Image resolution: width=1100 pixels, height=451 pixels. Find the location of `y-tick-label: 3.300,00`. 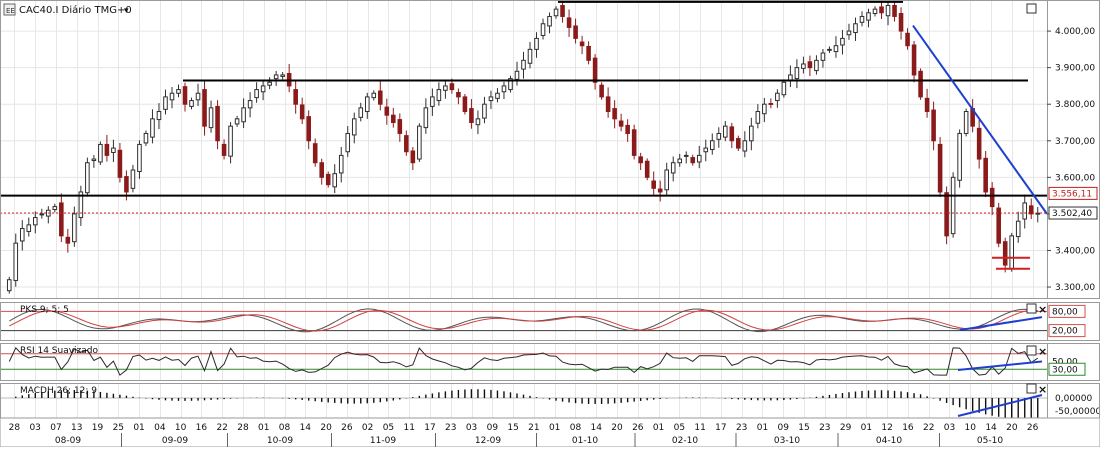

y-tick-label: 3.300,00 is located at coordinates (1075, 288).